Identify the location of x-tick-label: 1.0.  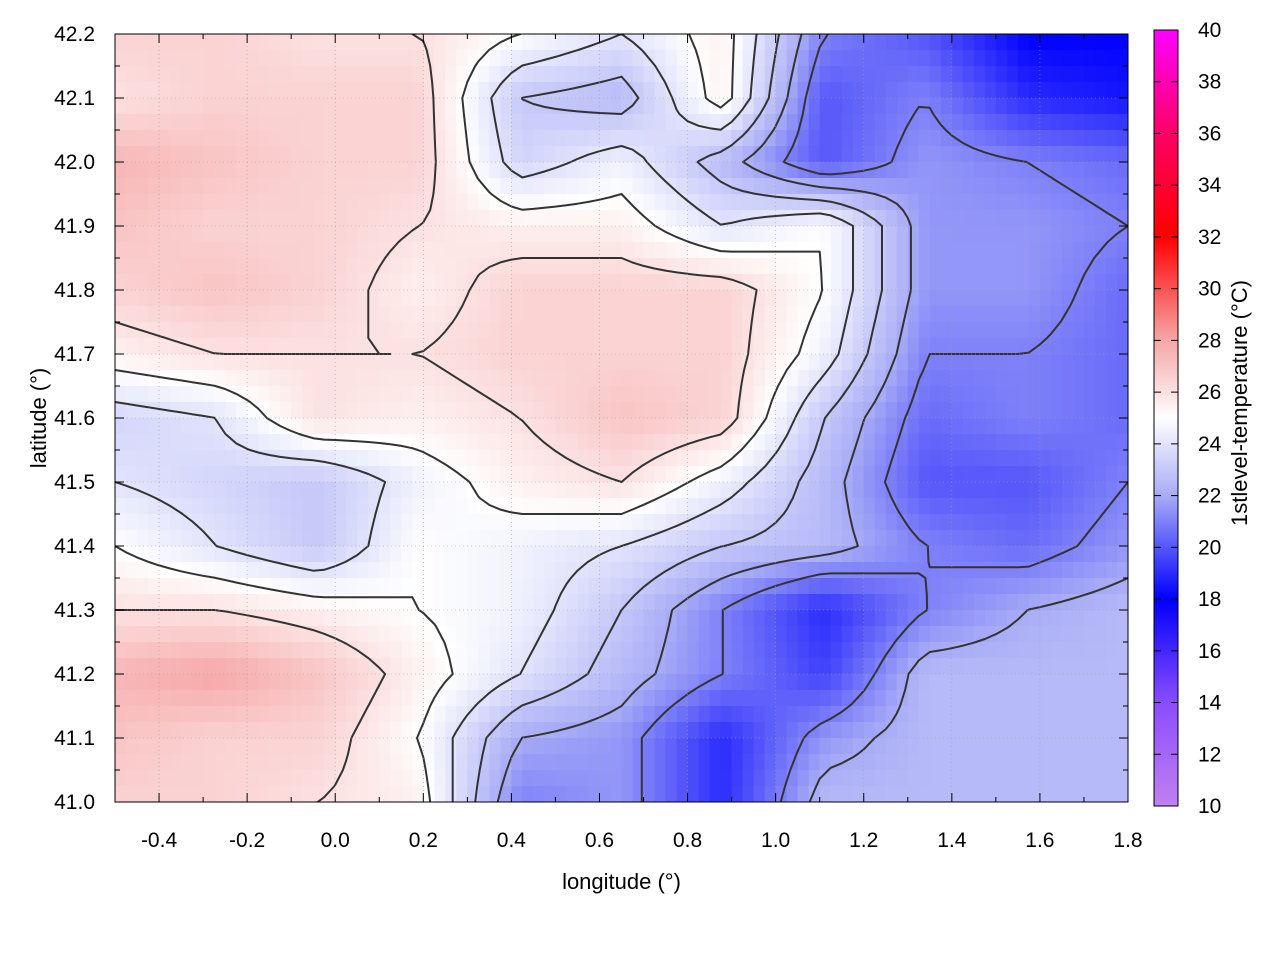
(775, 840).